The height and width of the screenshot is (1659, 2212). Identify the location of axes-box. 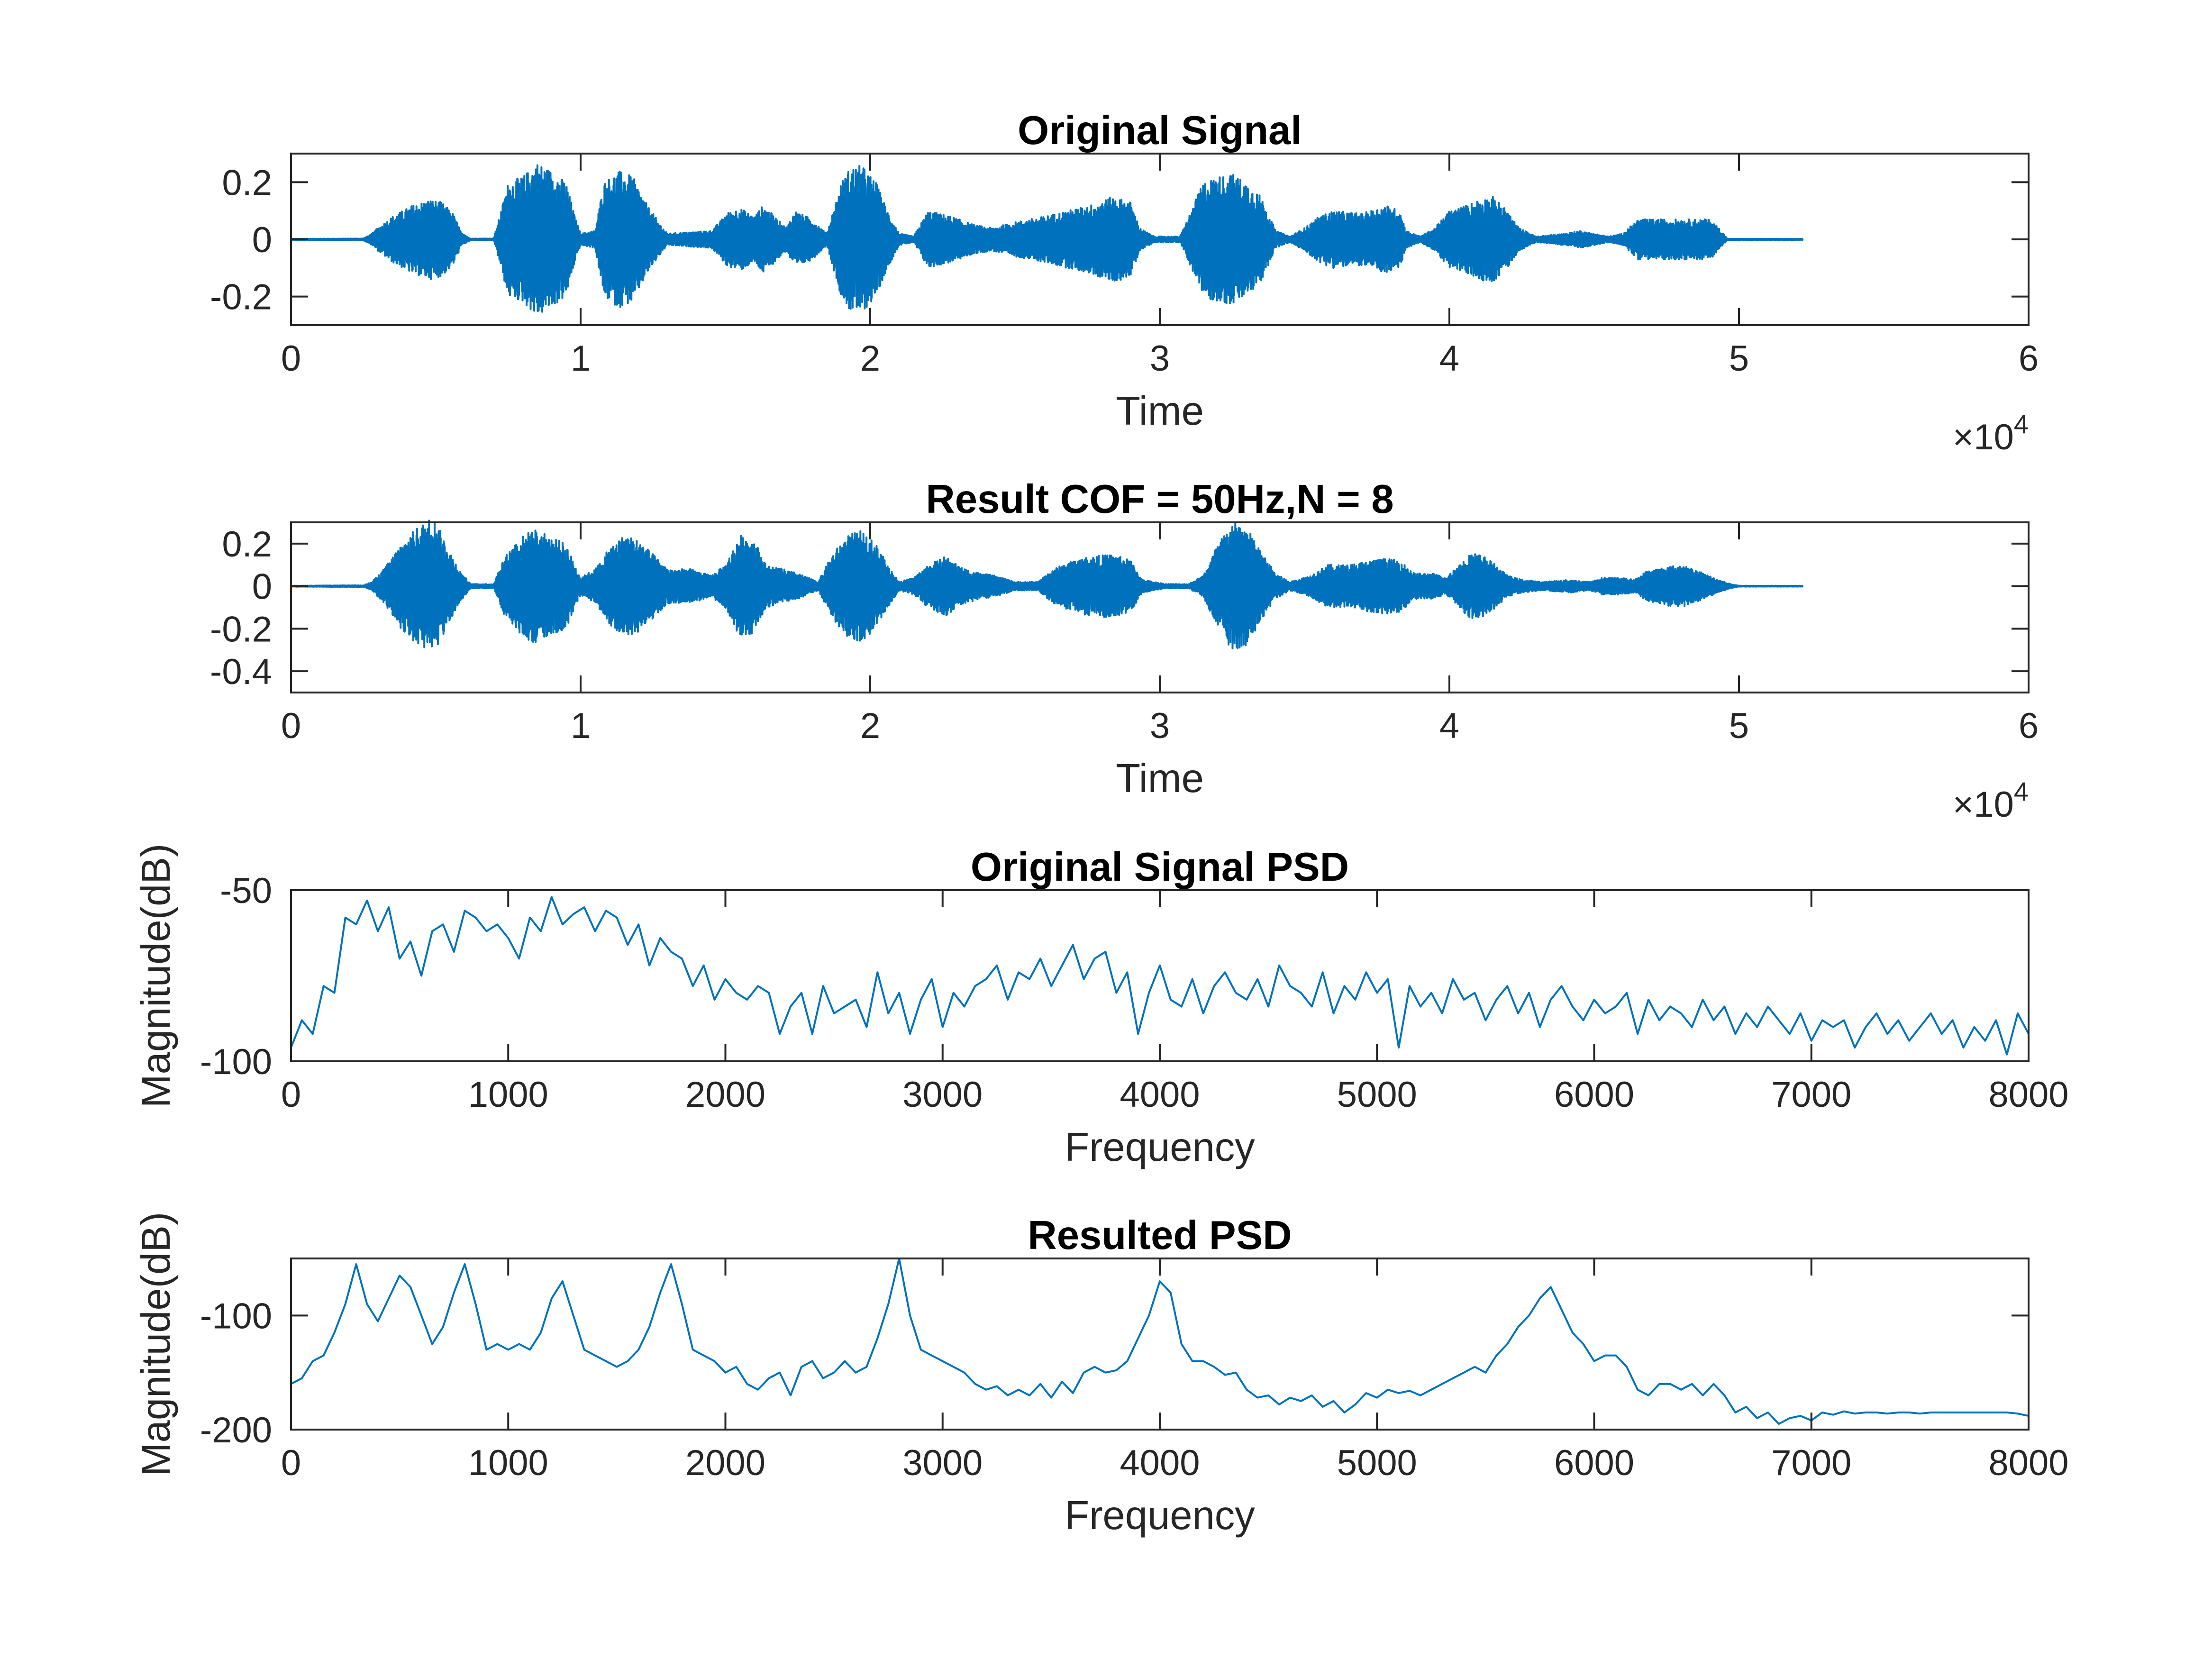
(1160, 975).